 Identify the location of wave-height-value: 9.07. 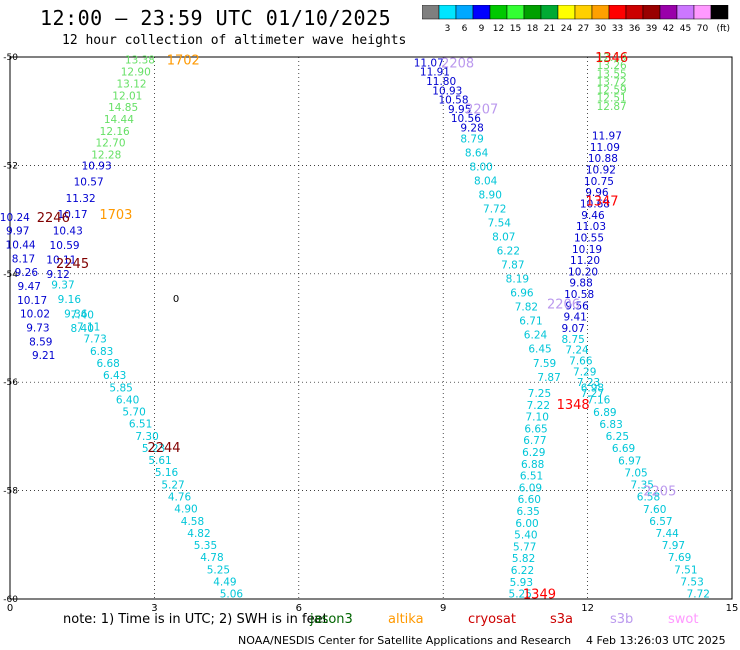
(572, 329).